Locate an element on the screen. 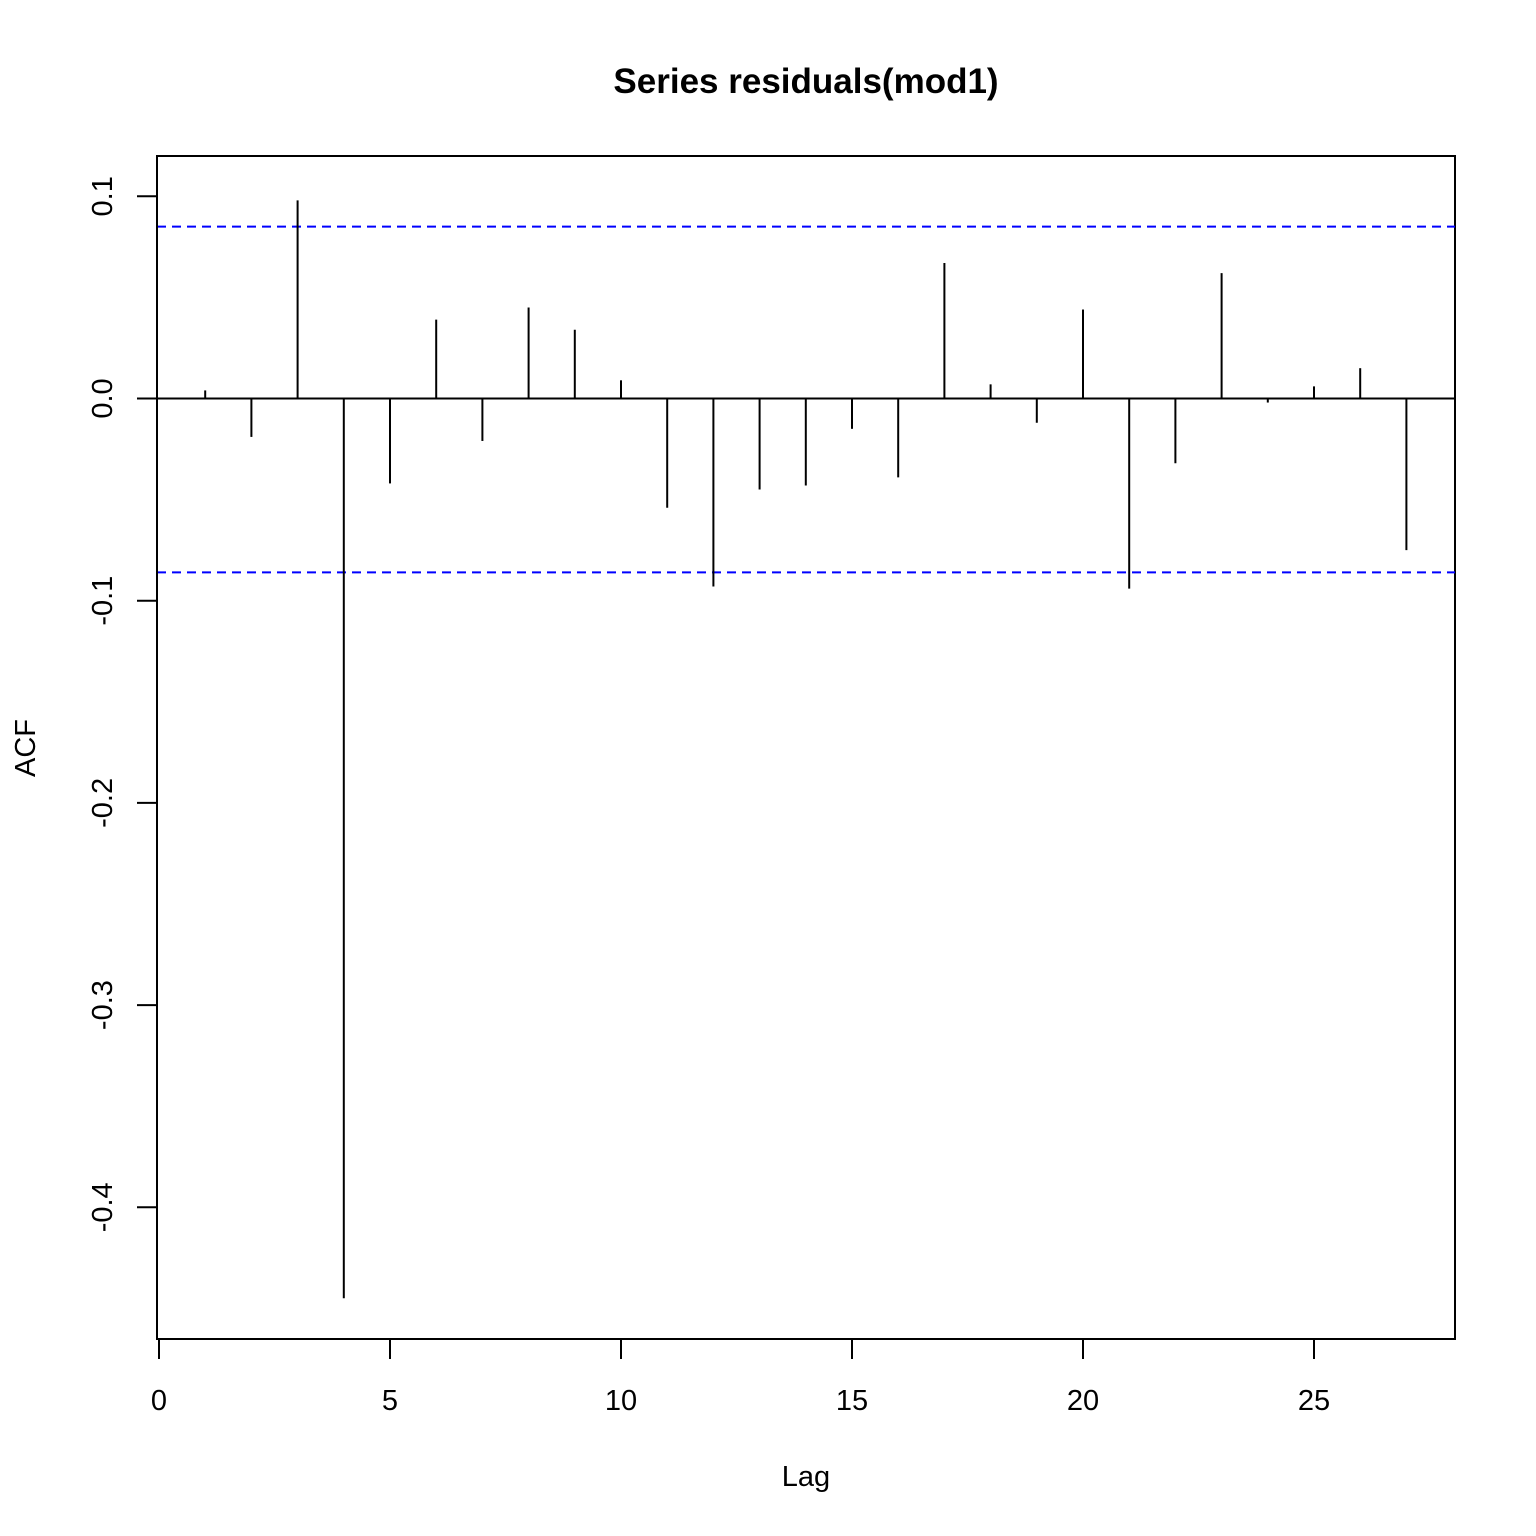 This screenshot has width=1536, height=1536. x-axis-title: Lag is located at coordinates (806, 1477).